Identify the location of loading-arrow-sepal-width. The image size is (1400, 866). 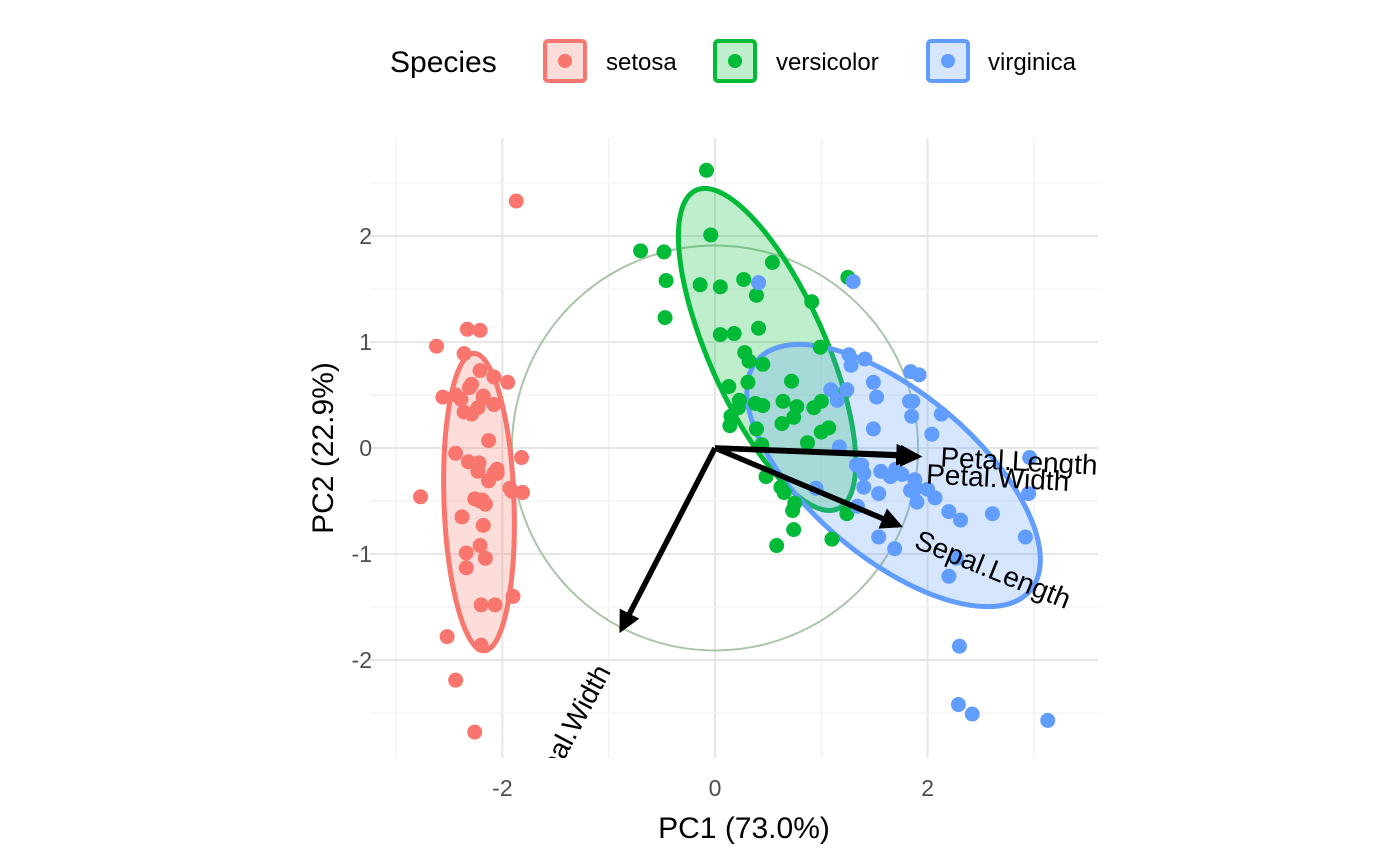
(668, 540).